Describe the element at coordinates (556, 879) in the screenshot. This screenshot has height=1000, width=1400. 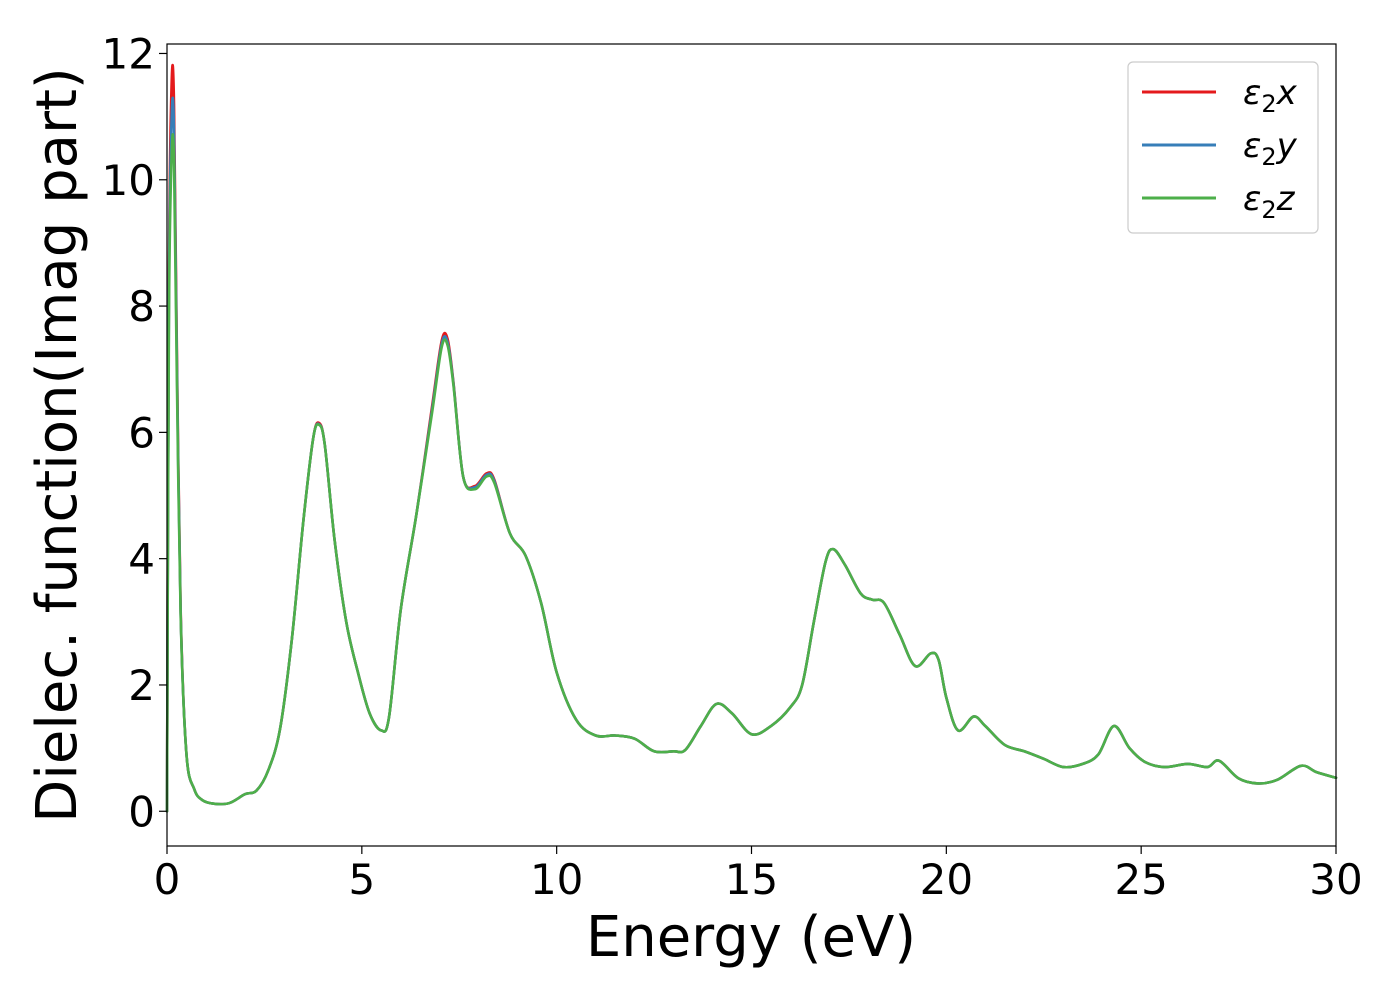
I see `x-tick-label: 10` at that location.